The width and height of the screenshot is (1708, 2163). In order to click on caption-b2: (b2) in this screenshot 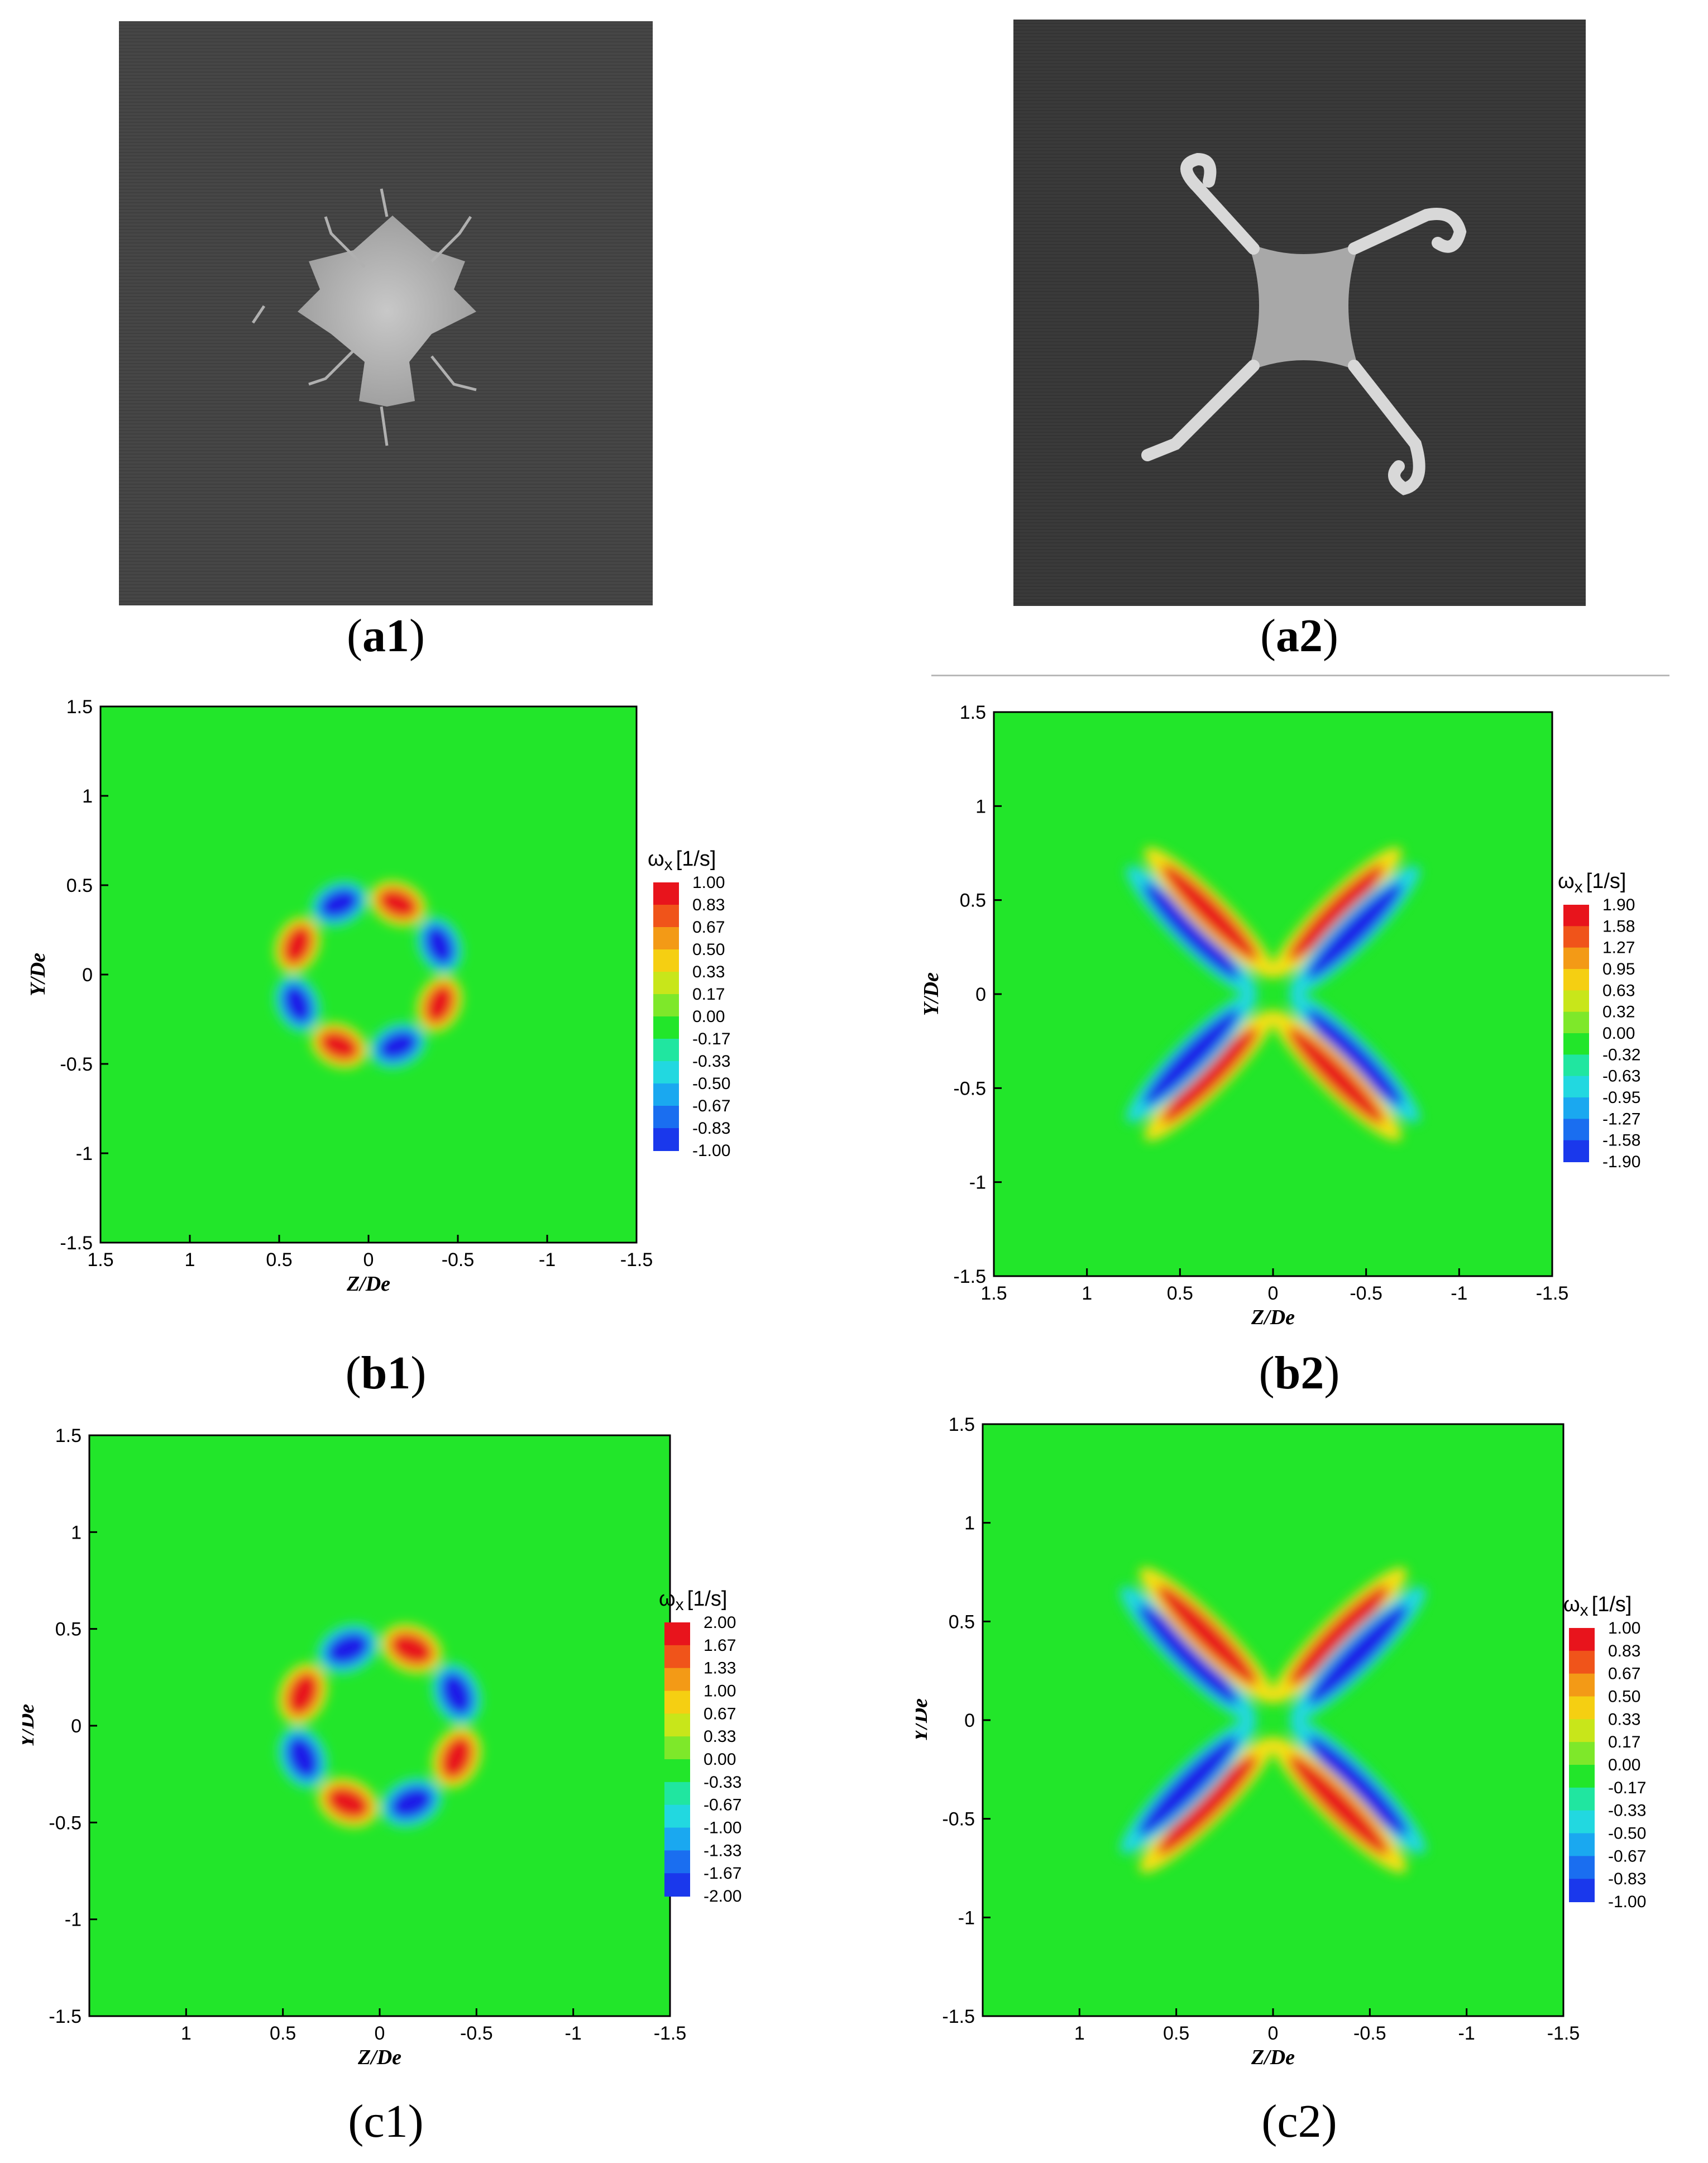, I will do `click(1299, 1373)`.